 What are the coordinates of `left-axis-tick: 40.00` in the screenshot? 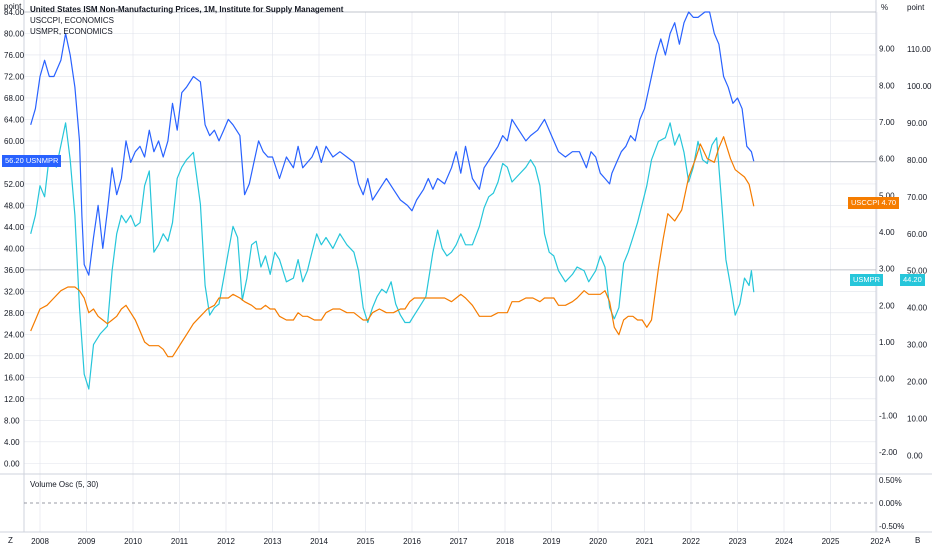 It's located at (14, 248).